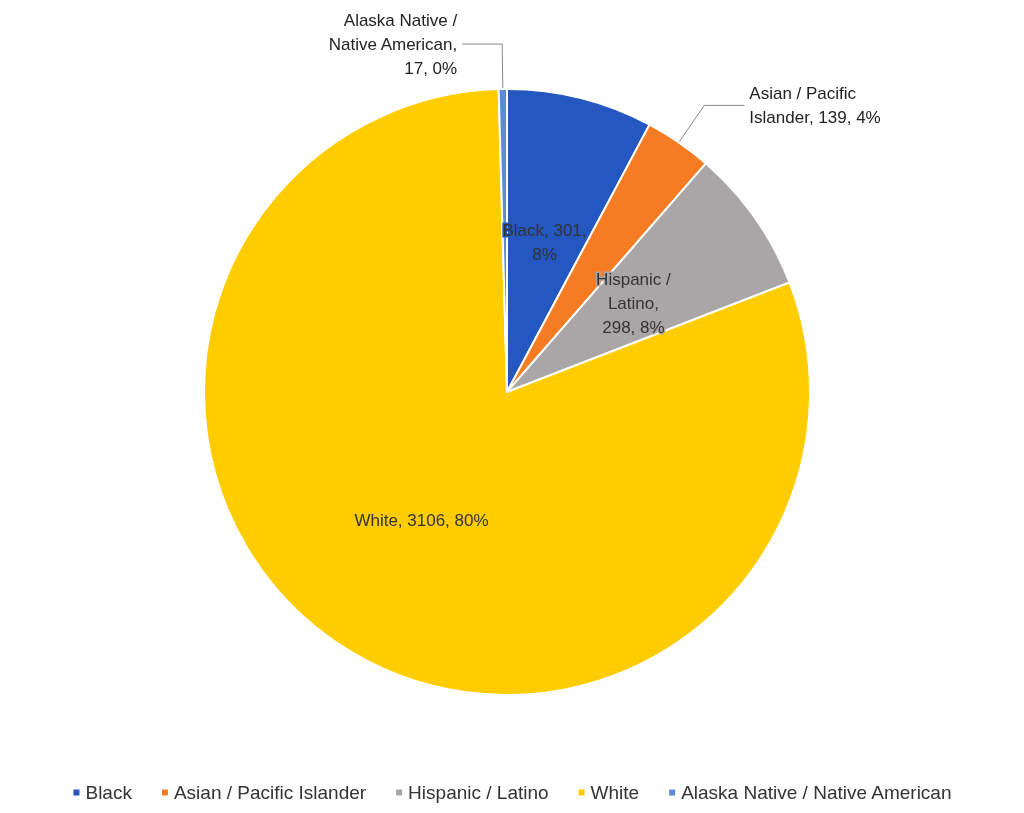 This screenshot has height=813, width=1024. I want to click on legend-label: Hispanic / Latino, so click(478, 792).